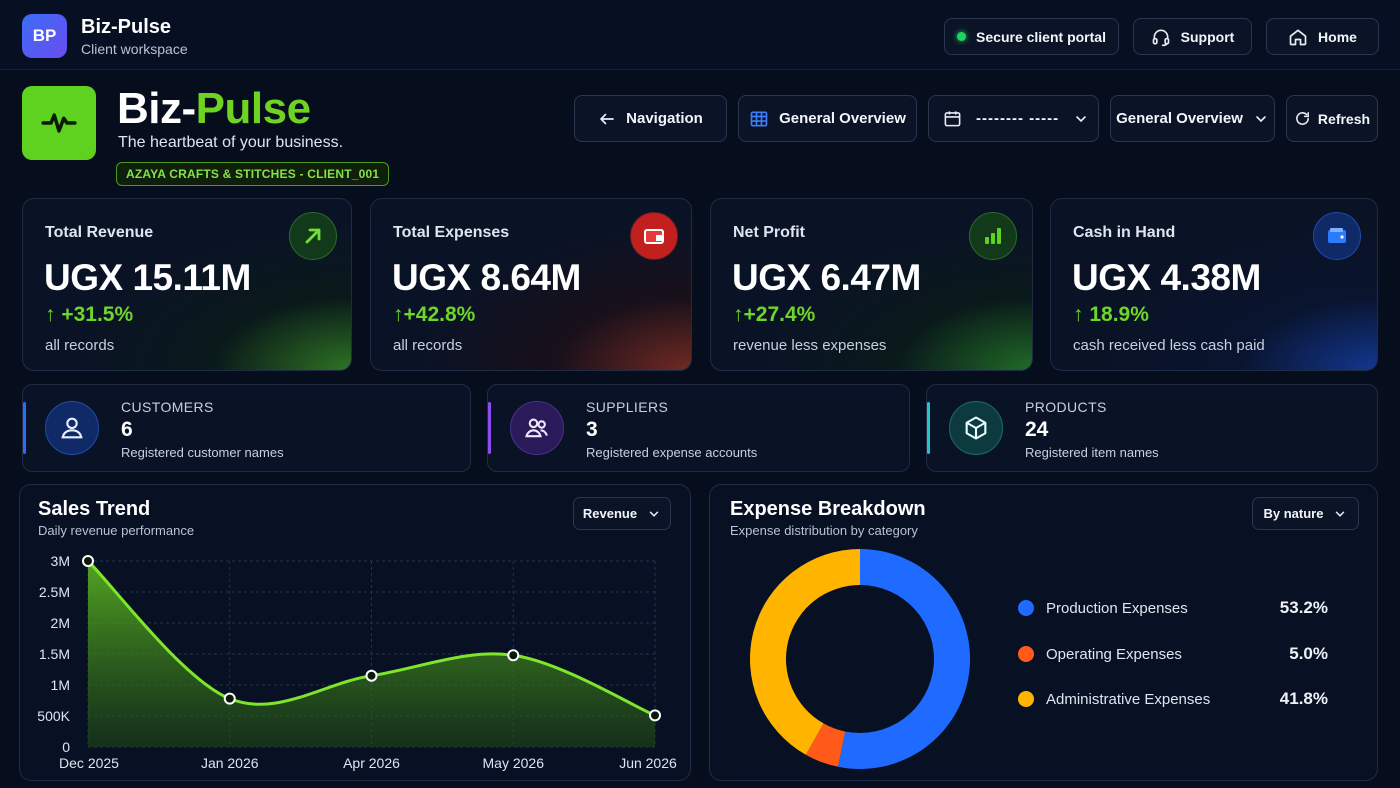 The width and height of the screenshot is (1400, 788). I want to click on kpi-change: ↑+27.4%, so click(774, 314).